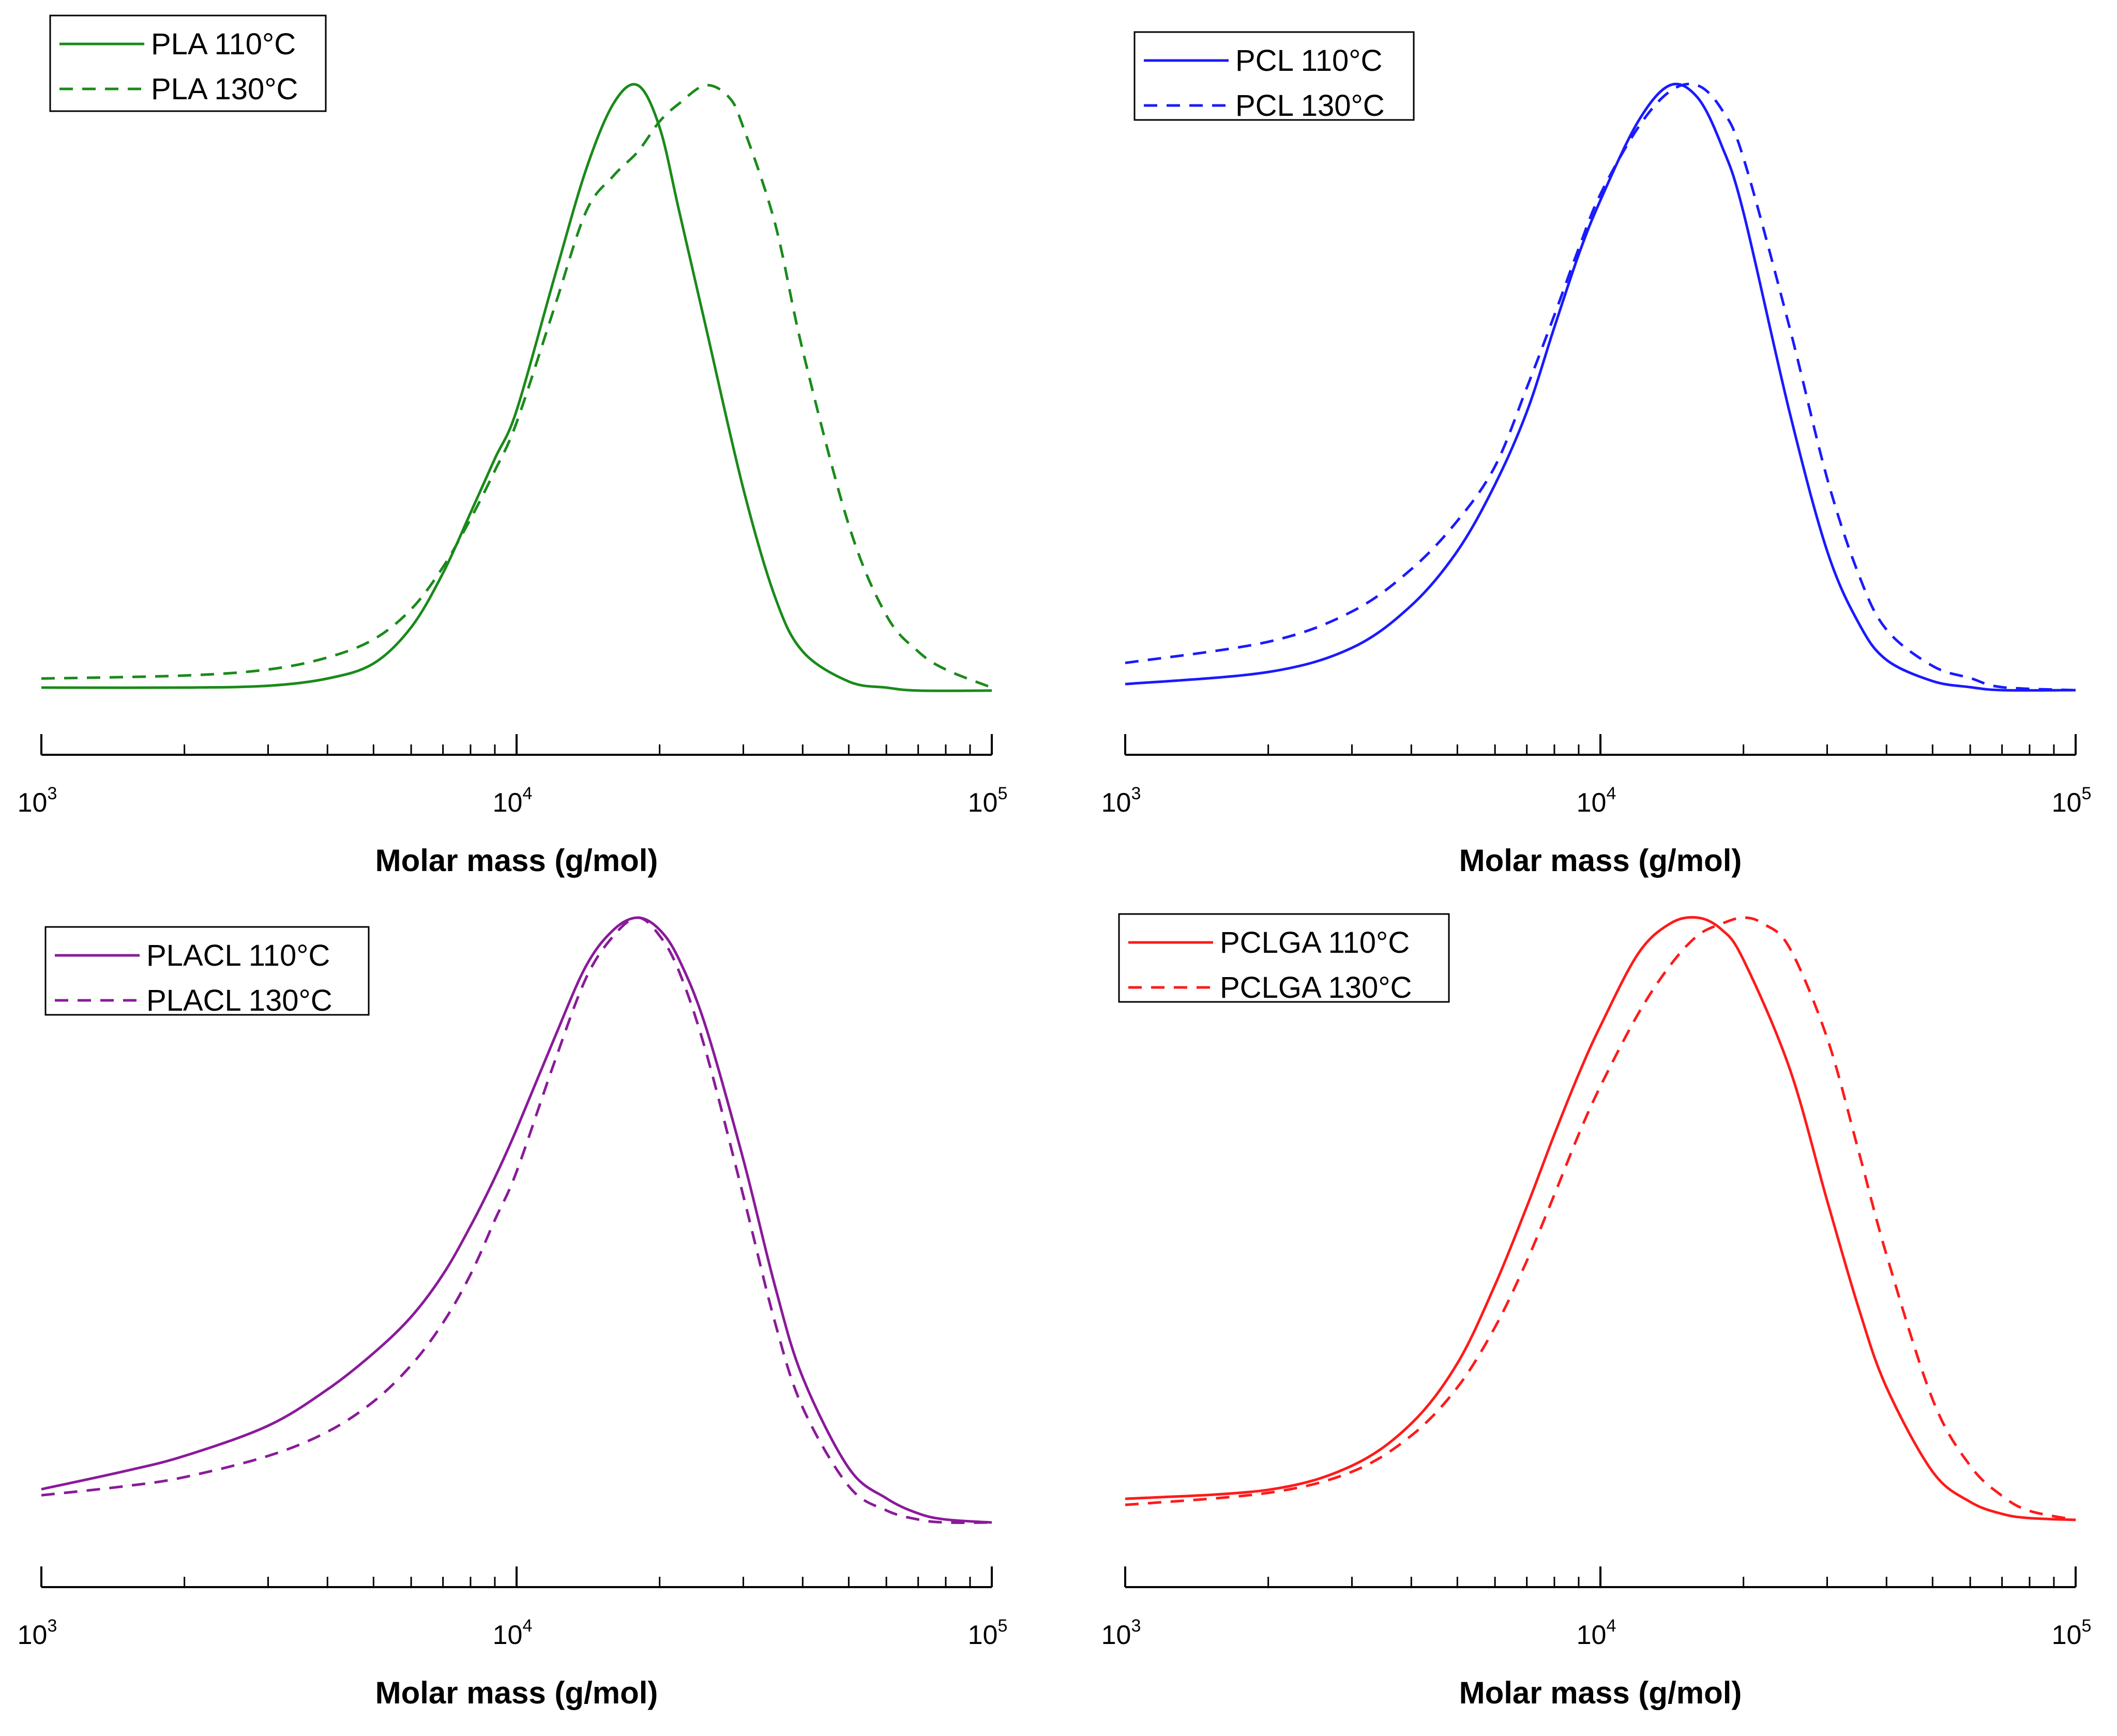 The height and width of the screenshot is (1736, 2117). Describe the element at coordinates (238, 956) in the screenshot. I see `legend-label: PLACL 110°C` at that location.